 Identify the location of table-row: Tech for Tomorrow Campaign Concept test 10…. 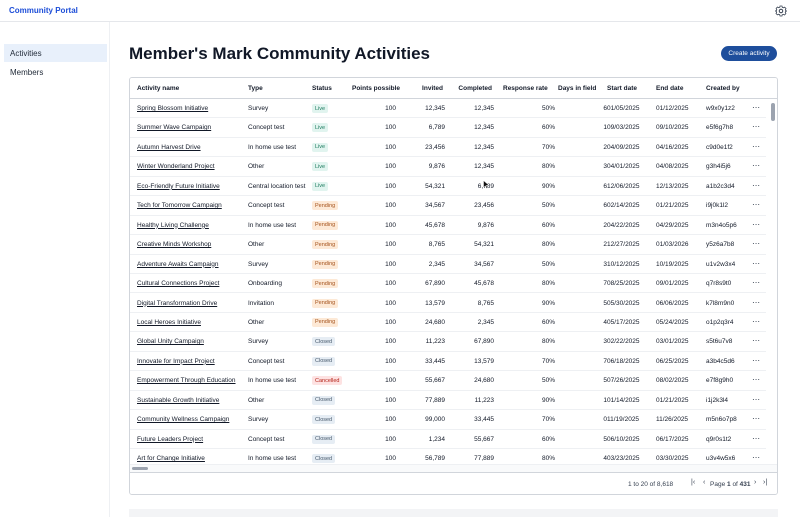
(448, 206).